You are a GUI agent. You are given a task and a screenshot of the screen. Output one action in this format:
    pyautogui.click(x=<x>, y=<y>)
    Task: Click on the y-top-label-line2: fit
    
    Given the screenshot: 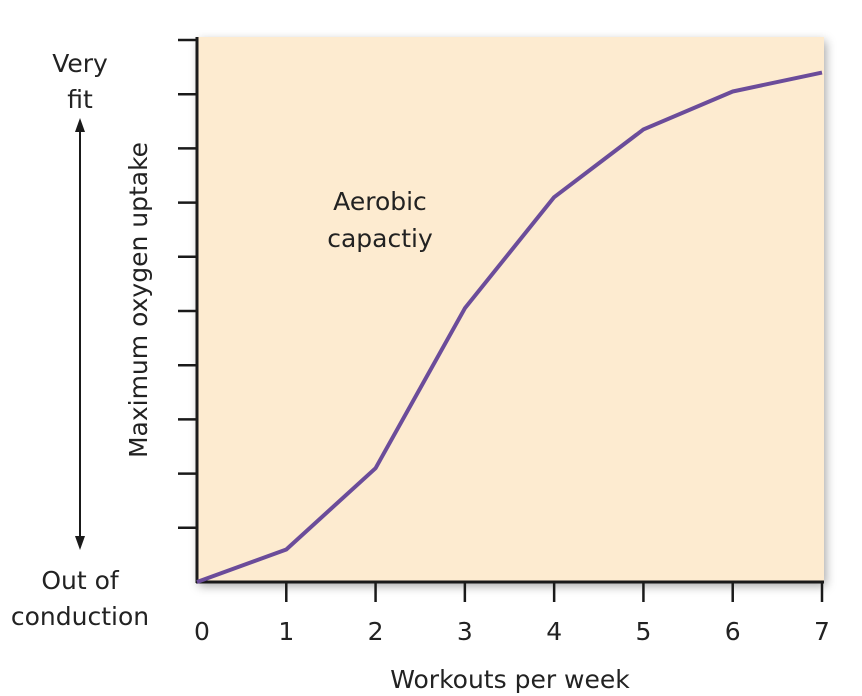 What is the action you would take?
    pyautogui.click(x=80, y=99)
    